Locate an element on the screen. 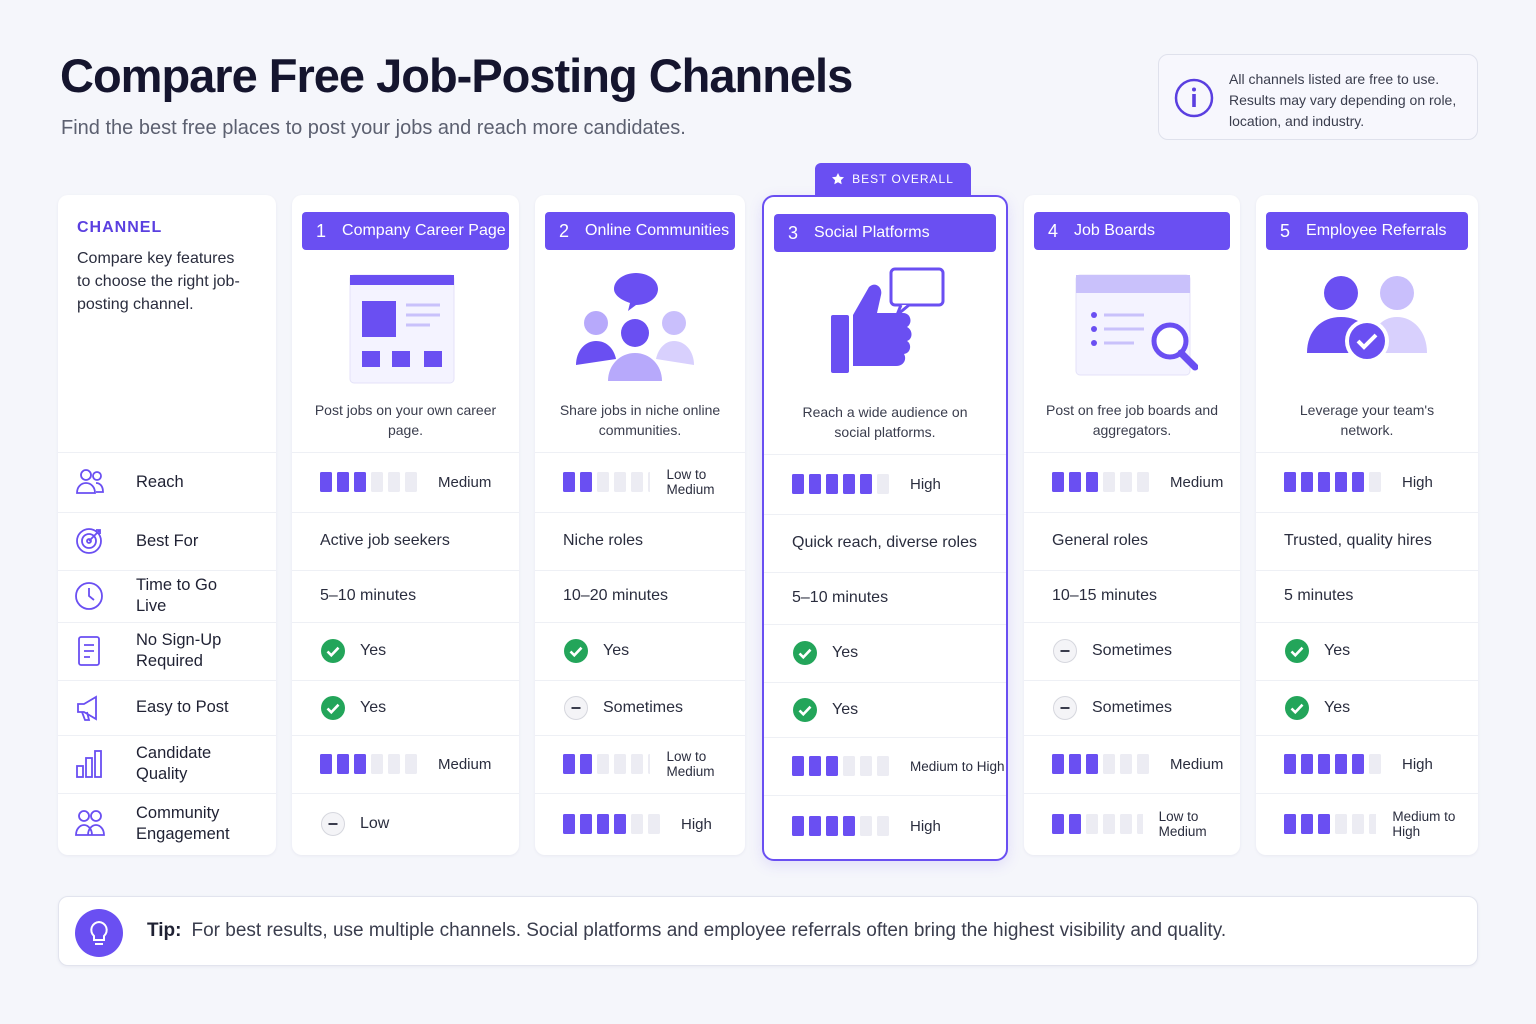  channel-description: Leverage your team's network. is located at coordinates (1367, 420).